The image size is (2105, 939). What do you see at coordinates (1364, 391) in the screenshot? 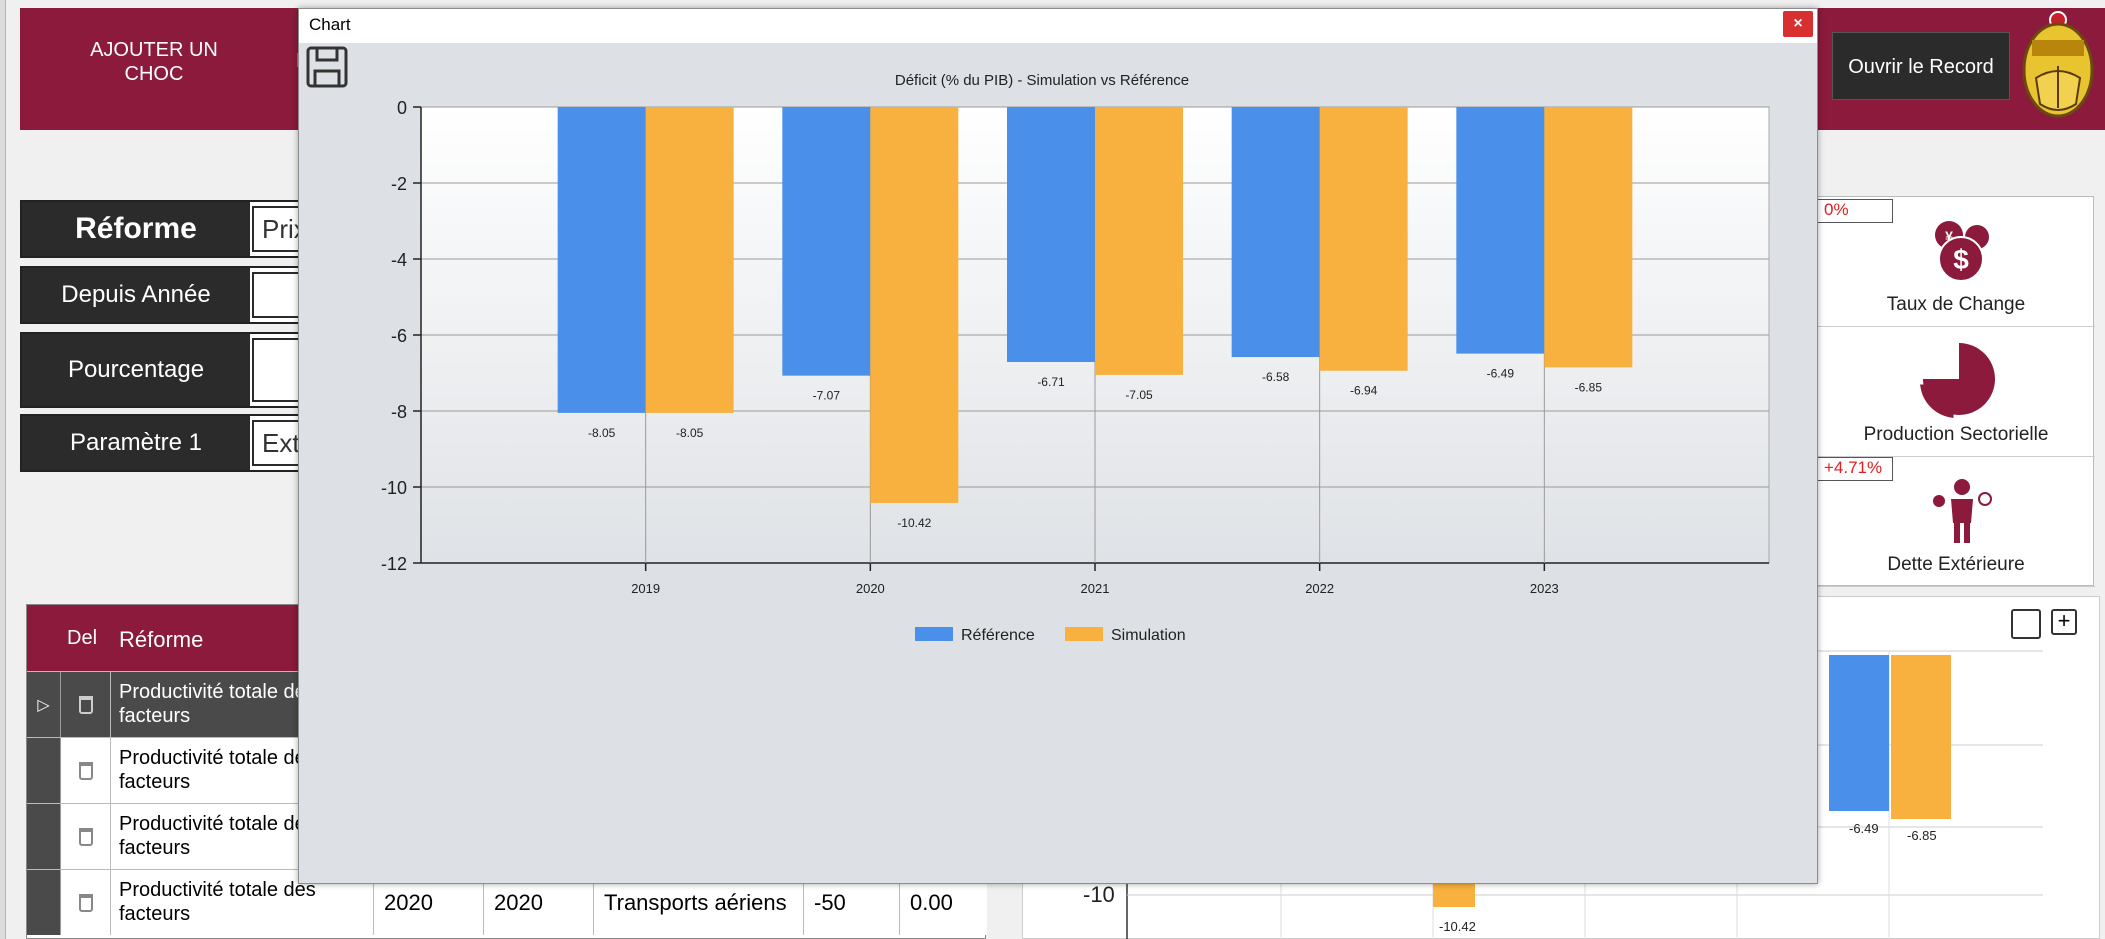
I see `data-label: -6.94` at bounding box center [1364, 391].